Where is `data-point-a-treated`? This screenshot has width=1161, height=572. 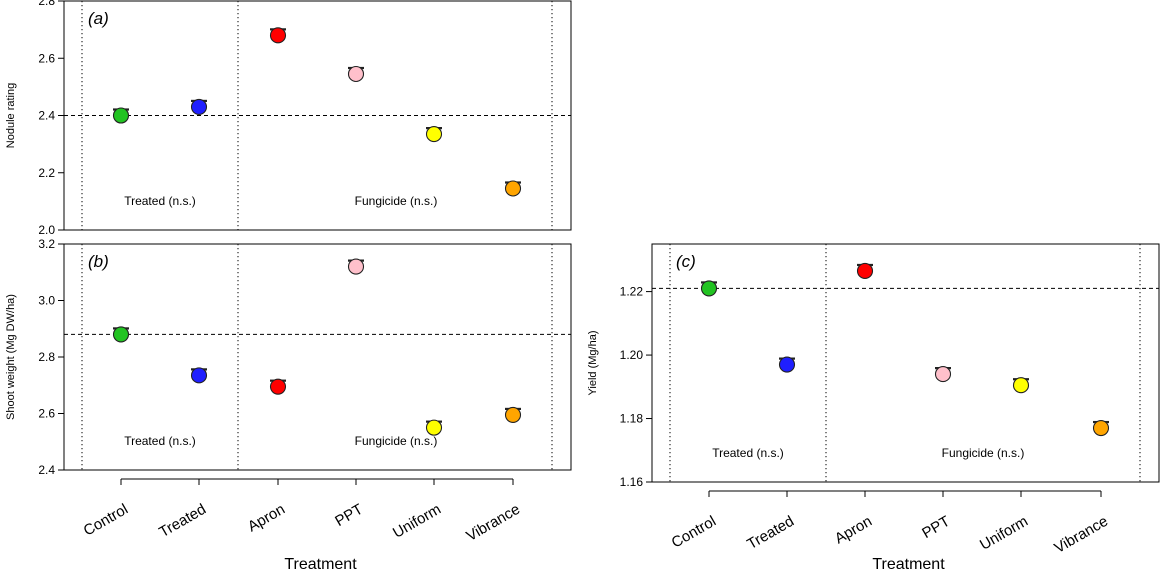 data-point-a-treated is located at coordinates (199, 106).